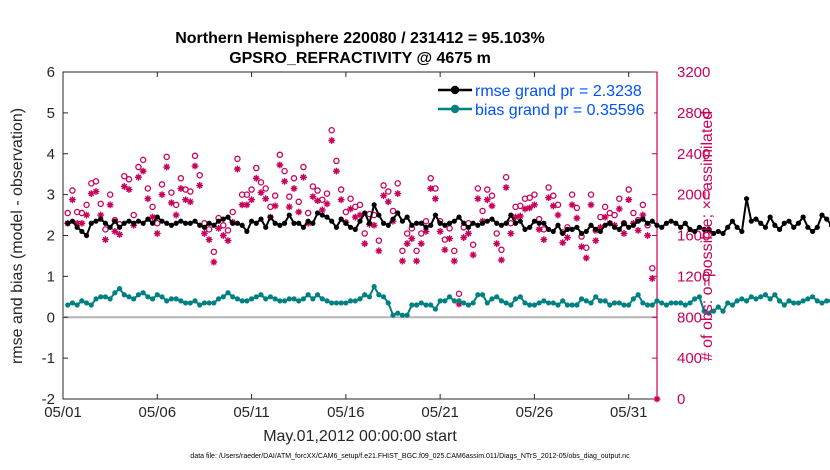 This screenshot has width=830, height=470. What do you see at coordinates (63, 412) in the screenshot?
I see `x-tick-label: 05/01` at bounding box center [63, 412].